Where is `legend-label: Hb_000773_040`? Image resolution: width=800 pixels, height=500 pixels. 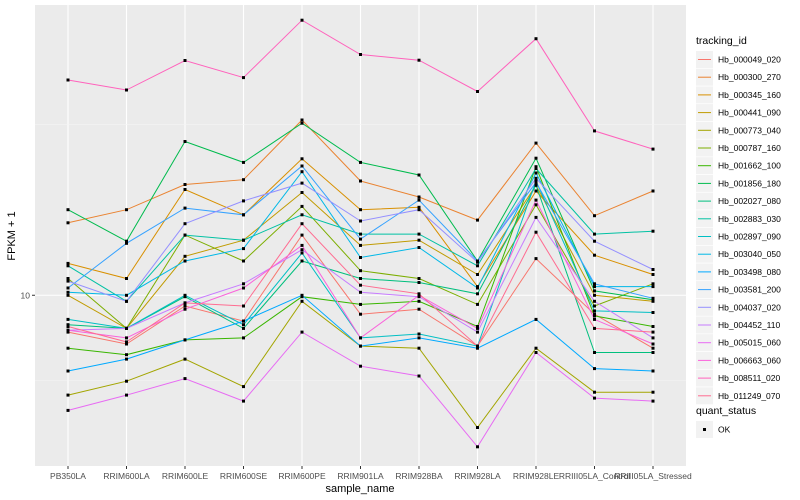 legend-label: Hb_000773_040 is located at coordinates (749, 130).